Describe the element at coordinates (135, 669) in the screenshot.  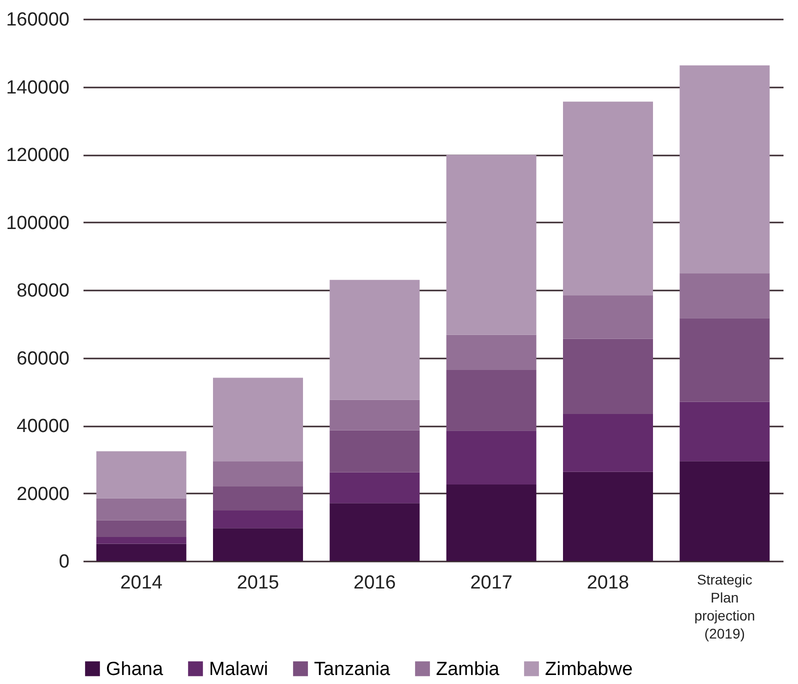
I see `legend-label: Ghana` at that location.